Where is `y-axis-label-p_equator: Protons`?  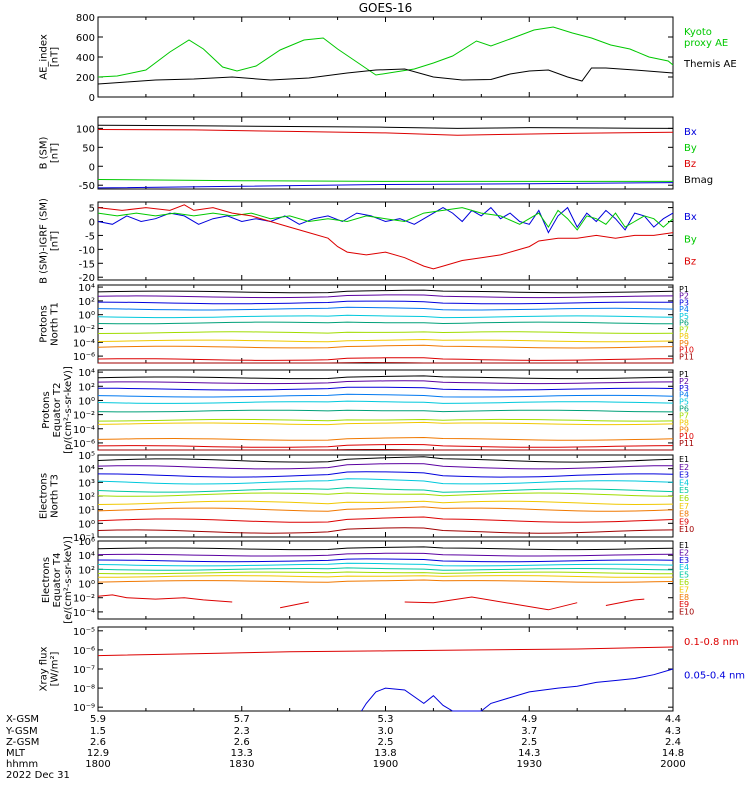
y-axis-label-p_equator: Protons is located at coordinates (46, 409).